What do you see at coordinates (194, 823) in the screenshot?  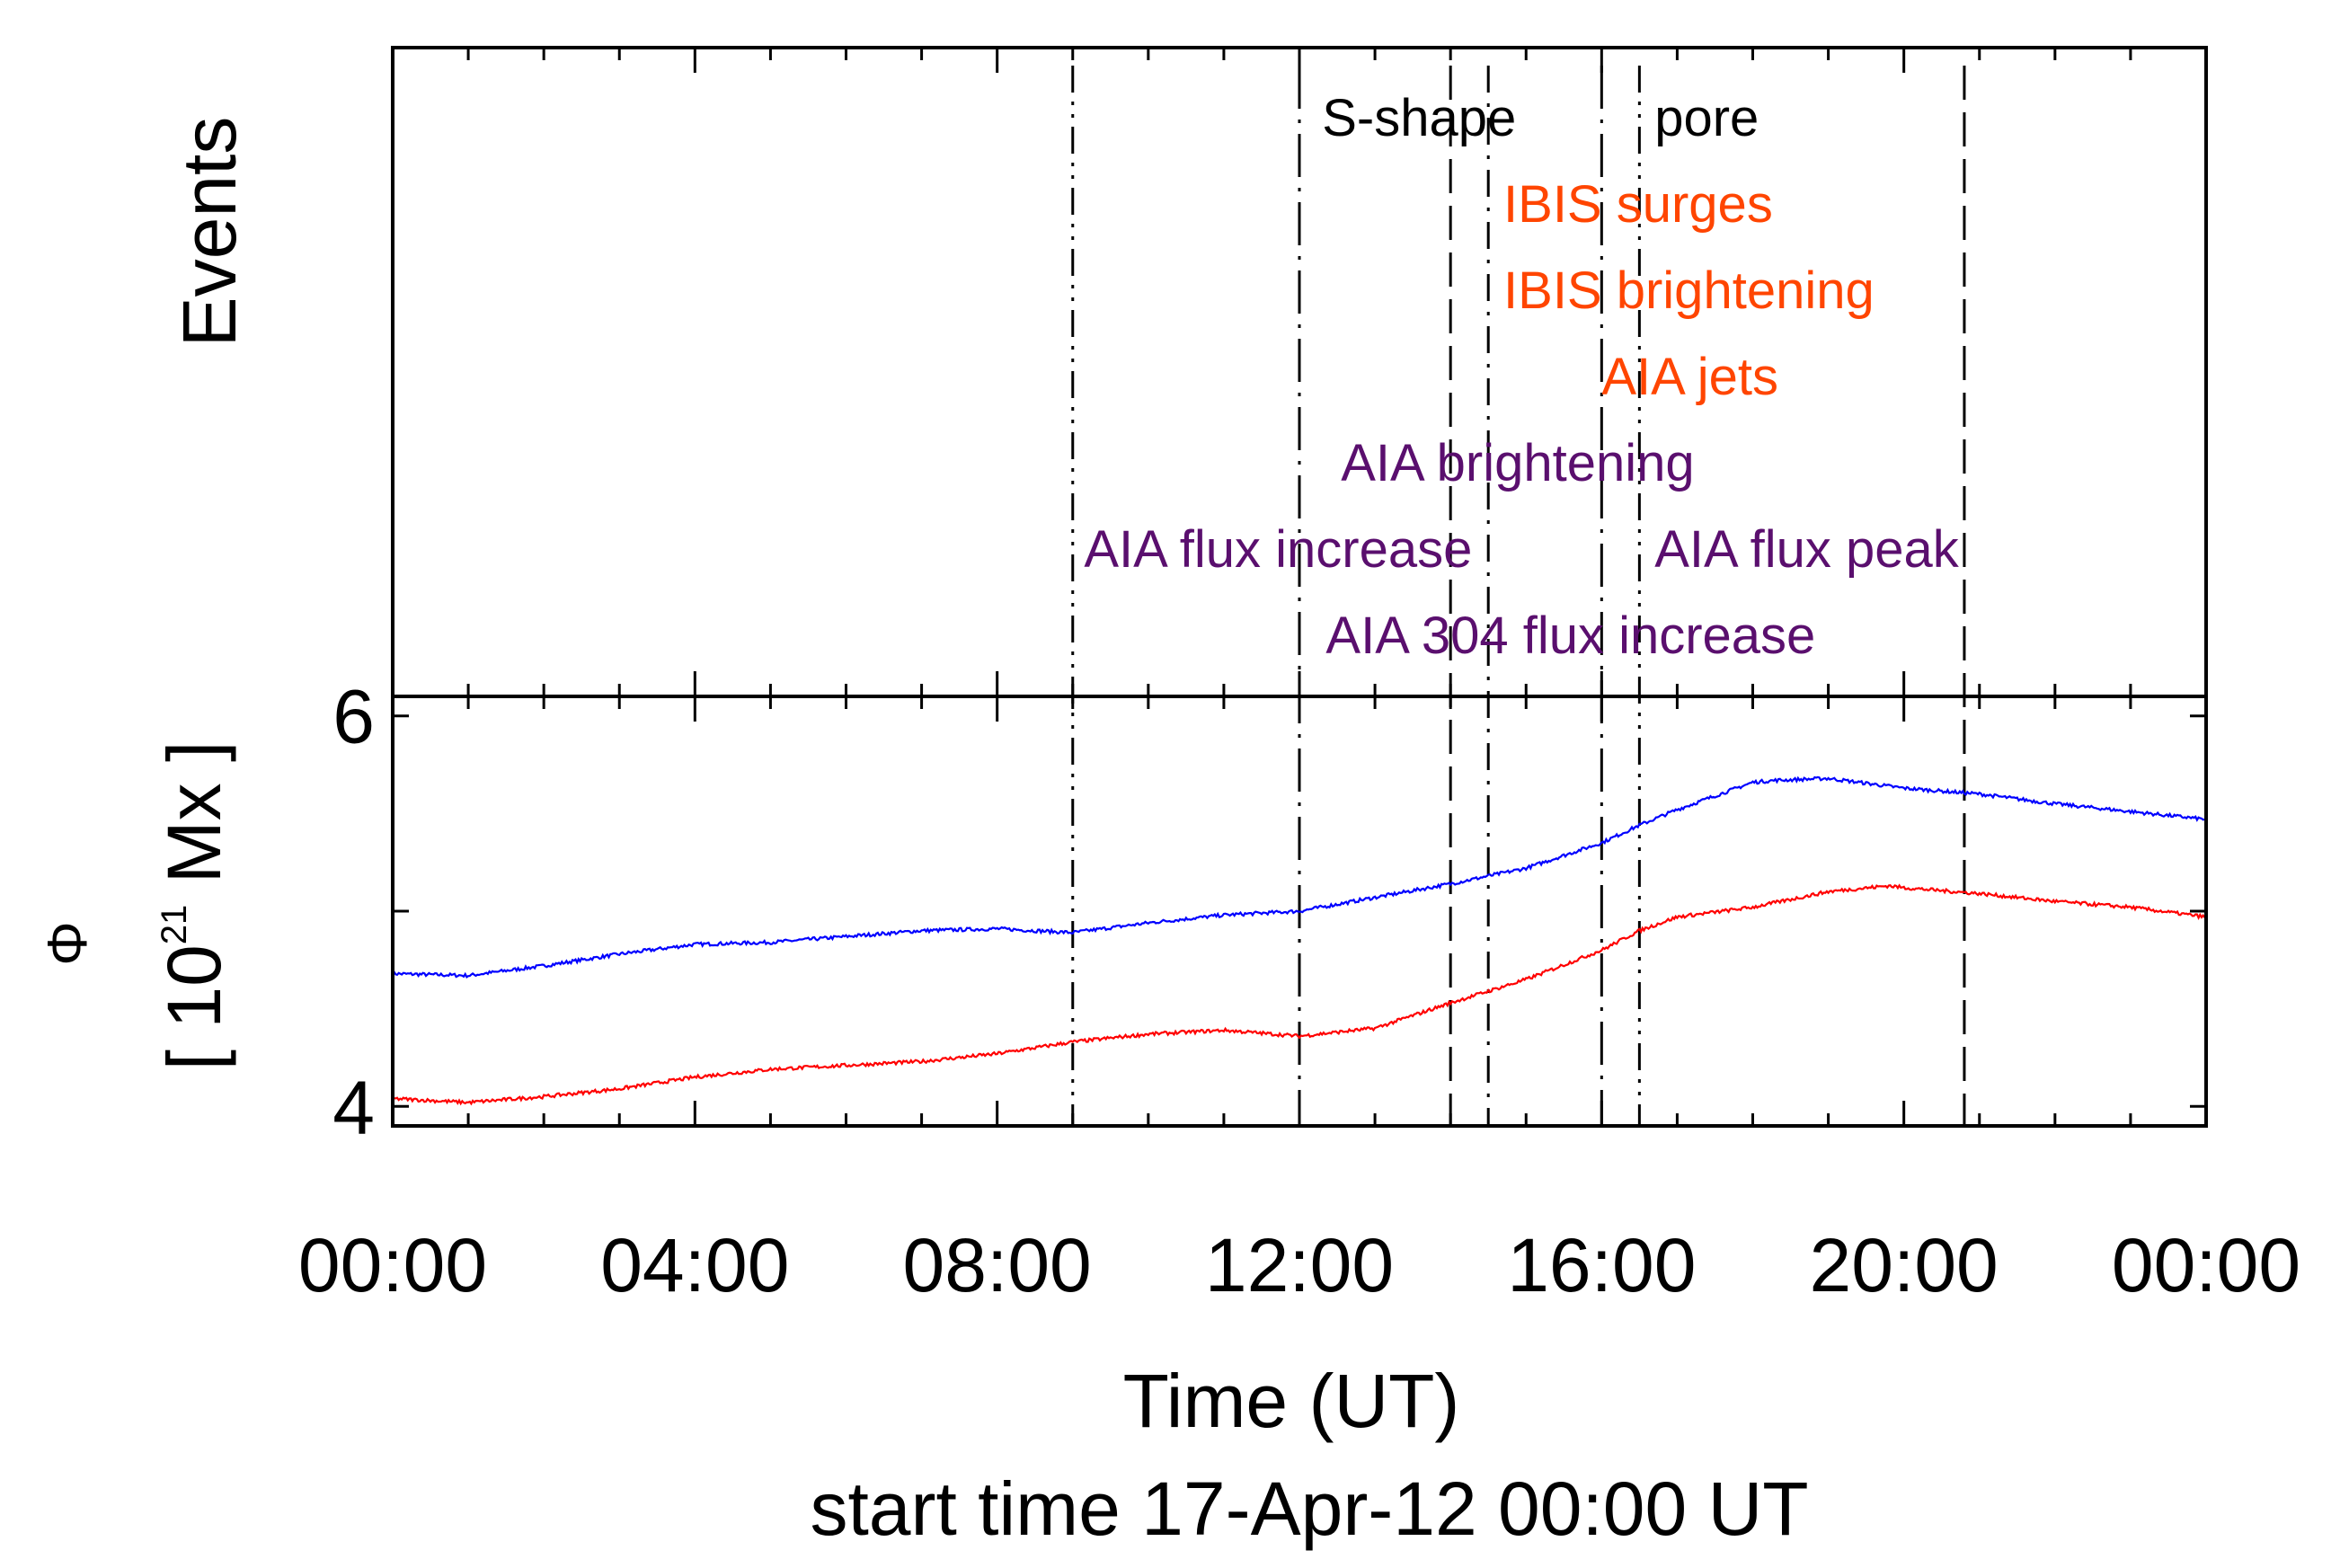 I see `flux-units-suffix: Mx ]` at bounding box center [194, 823].